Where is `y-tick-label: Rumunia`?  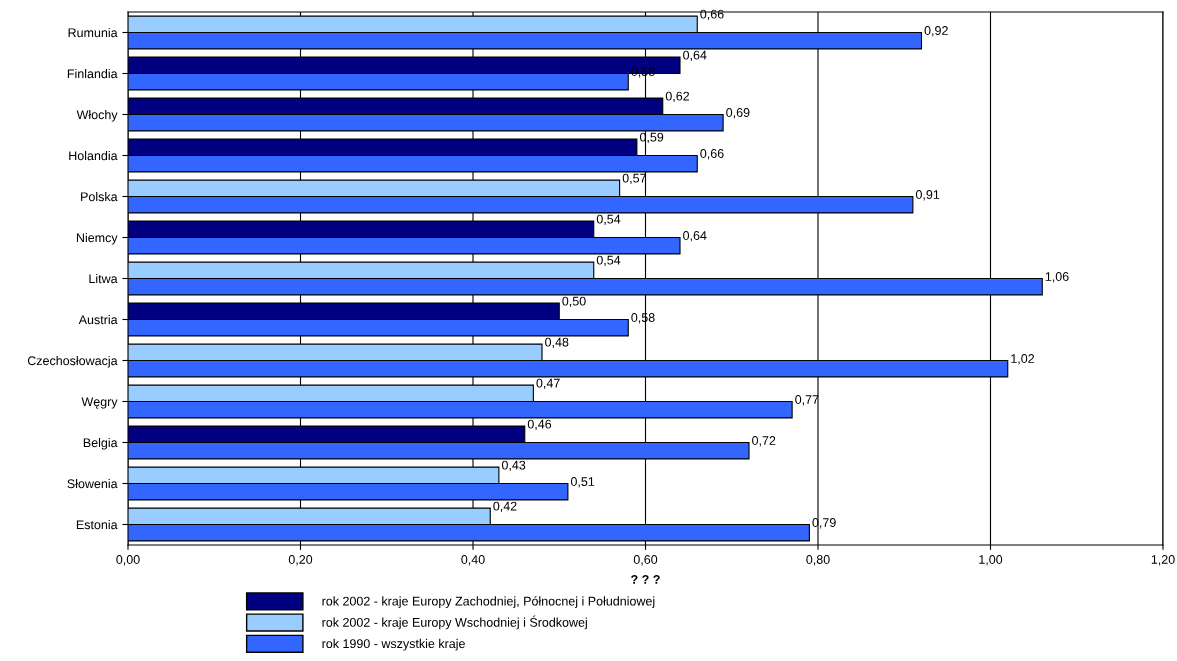 y-tick-label: Rumunia is located at coordinates (93, 32).